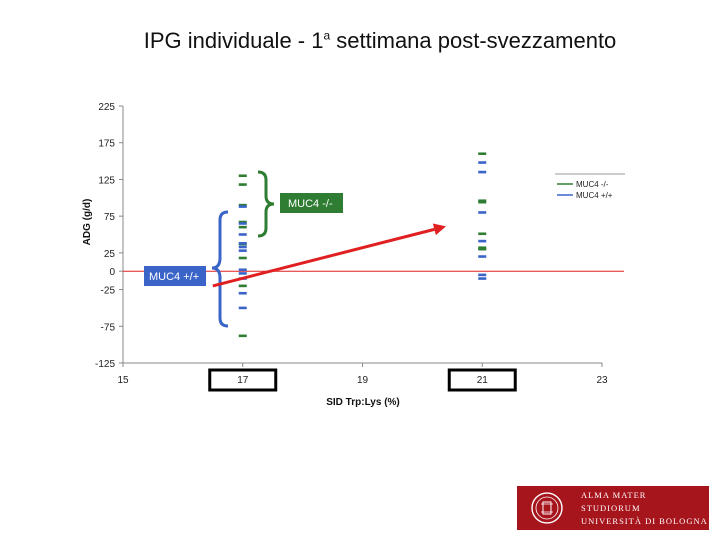 Image resolution: width=720 pixels, height=540 pixels. I want to click on y-axis-label: ADG (g/d), so click(87, 222).